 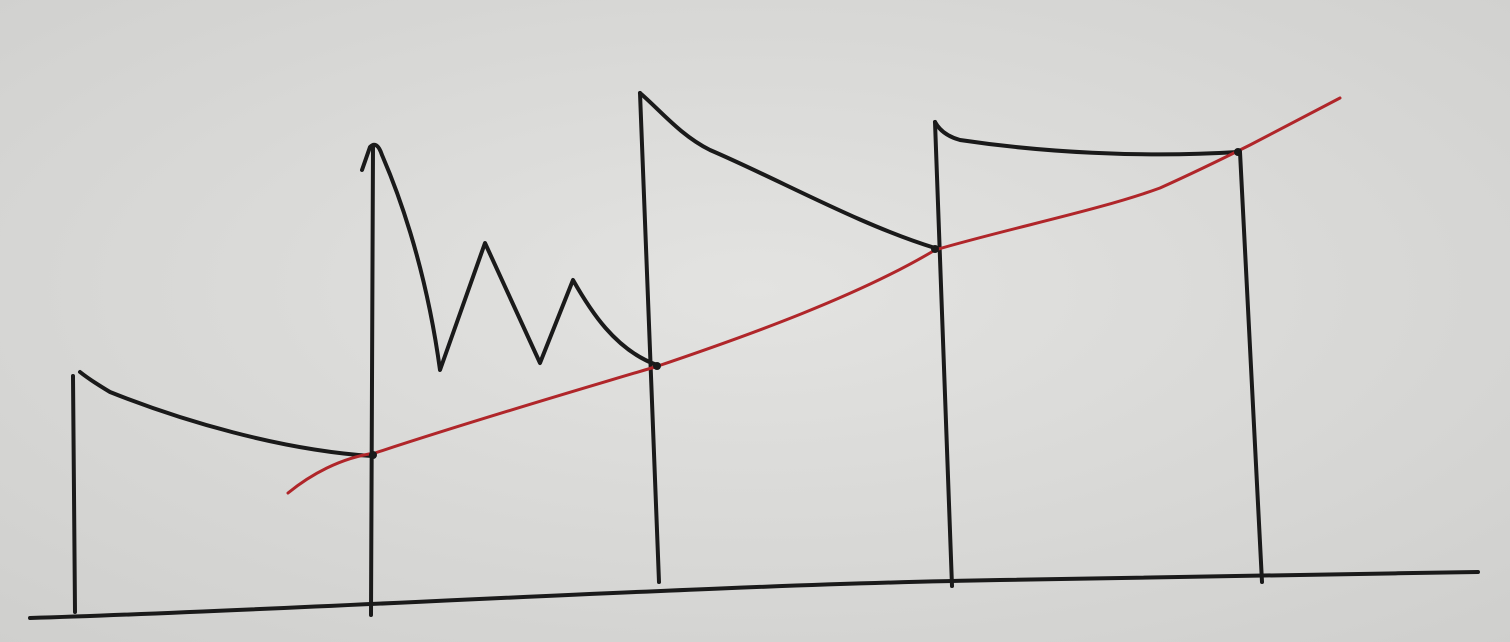 I want to click on segment-3-curve, so click(x=787, y=170).